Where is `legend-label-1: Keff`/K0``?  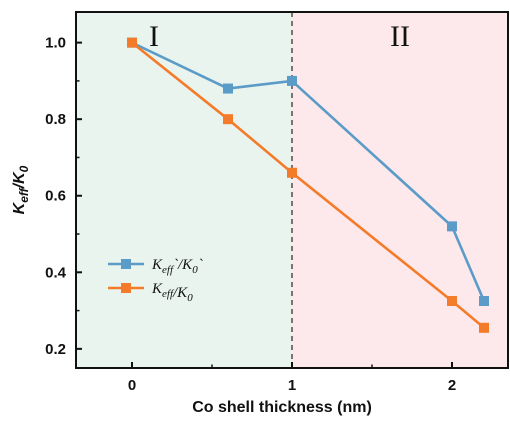
legend-label-1: Keff`/K0` is located at coordinates (177, 266).